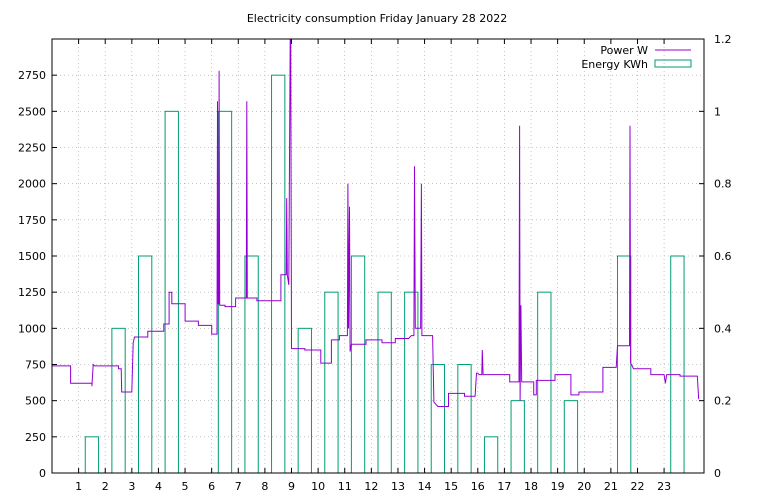  What do you see at coordinates (558, 486) in the screenshot?
I see `x-tick-label: 19` at bounding box center [558, 486].